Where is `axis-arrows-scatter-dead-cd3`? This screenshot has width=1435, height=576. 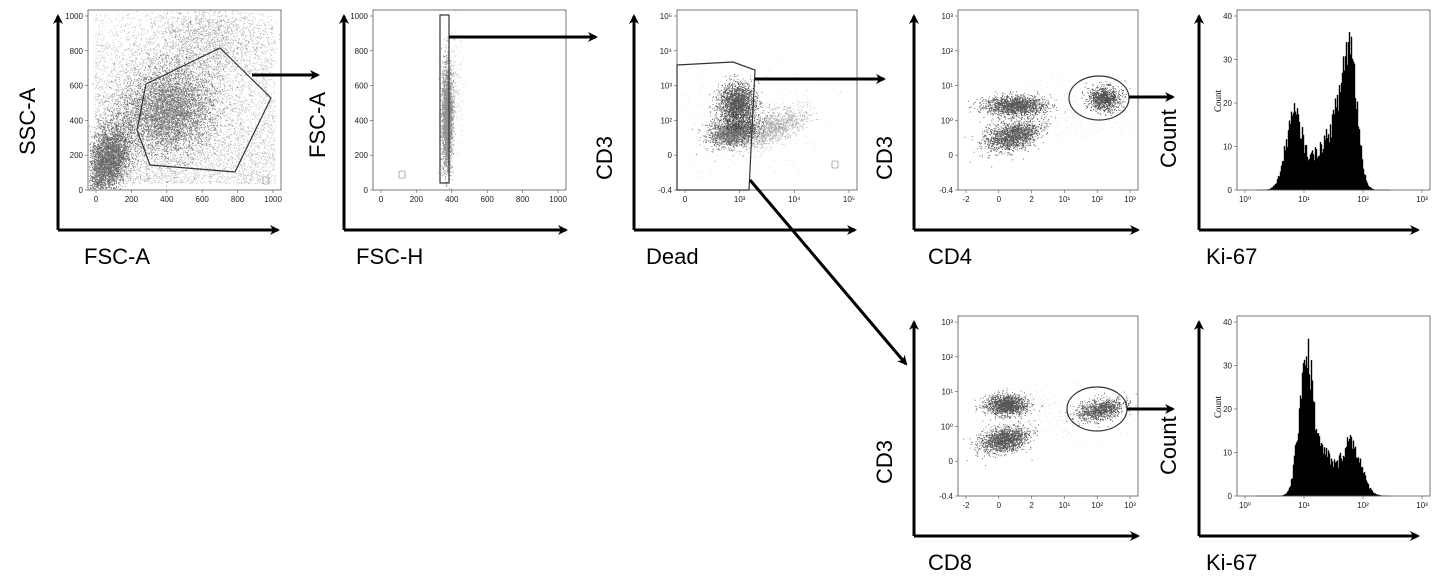 axis-arrows-scatter-dead-cd3 is located at coordinates (743, 124).